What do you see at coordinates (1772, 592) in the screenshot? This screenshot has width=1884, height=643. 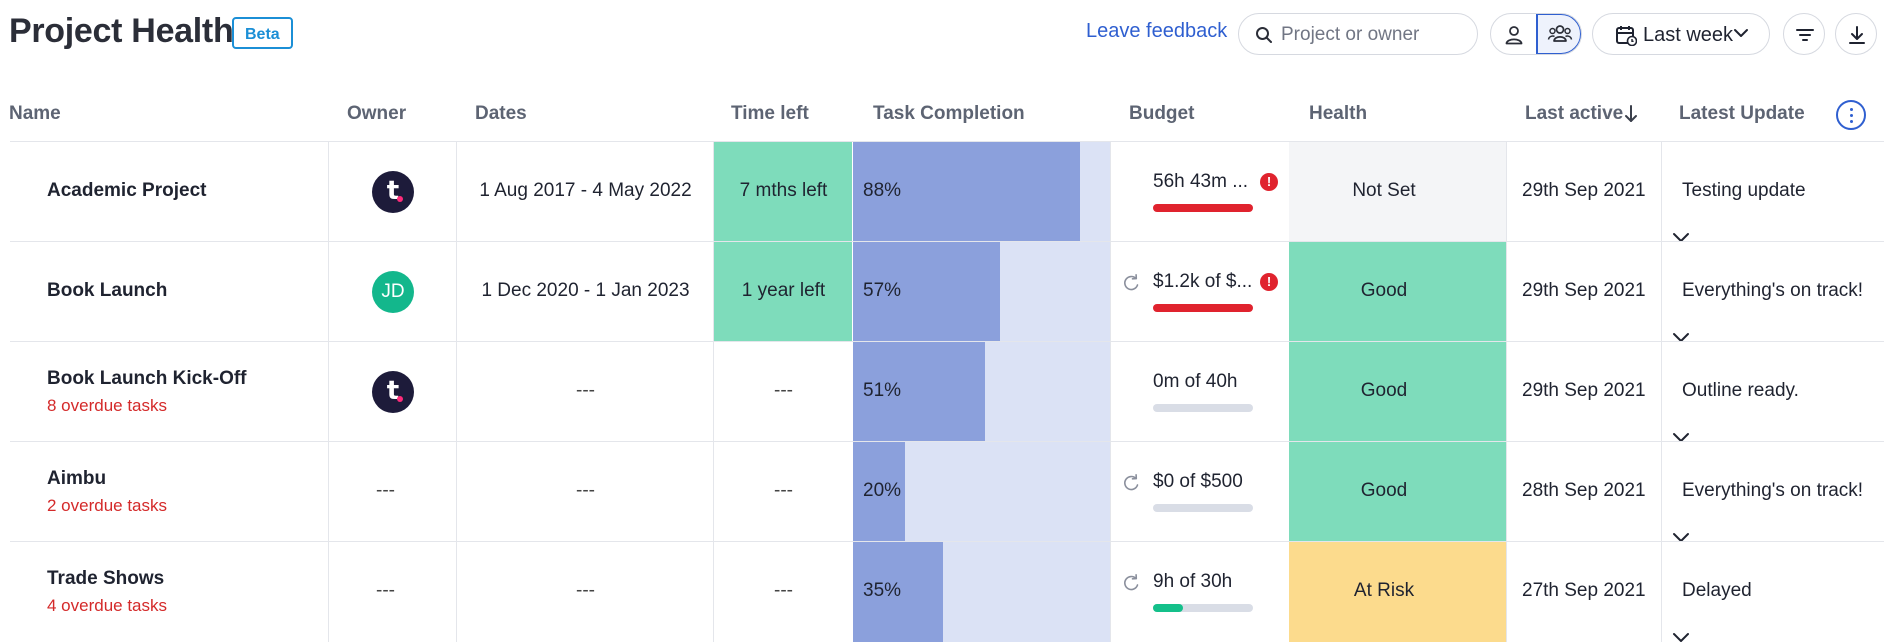 I see `latest-update-cell: Delayed` at bounding box center [1772, 592].